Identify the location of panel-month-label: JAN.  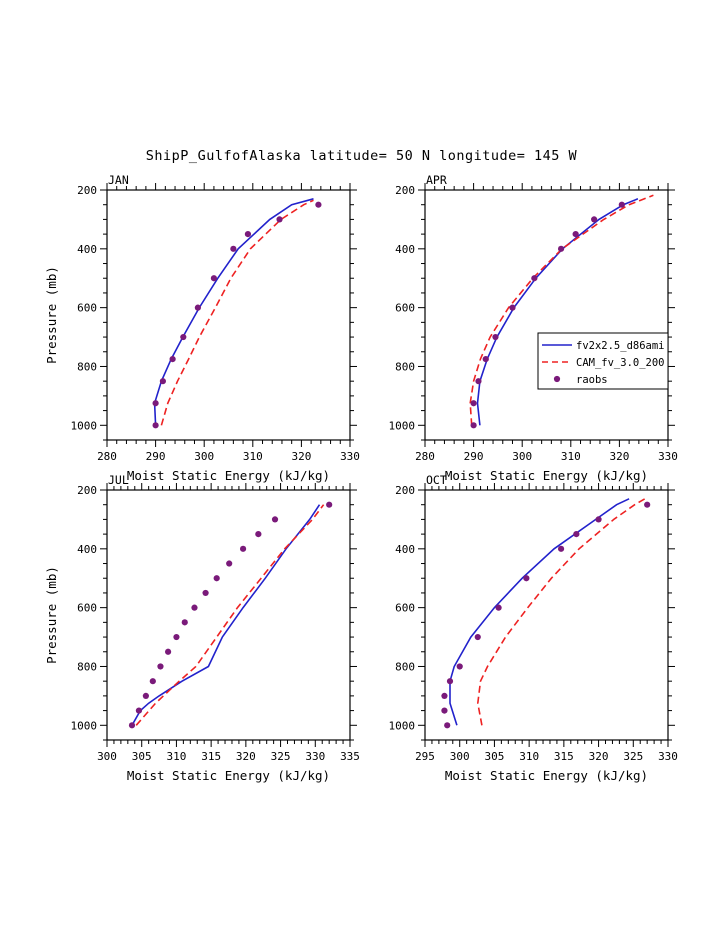
(118, 180).